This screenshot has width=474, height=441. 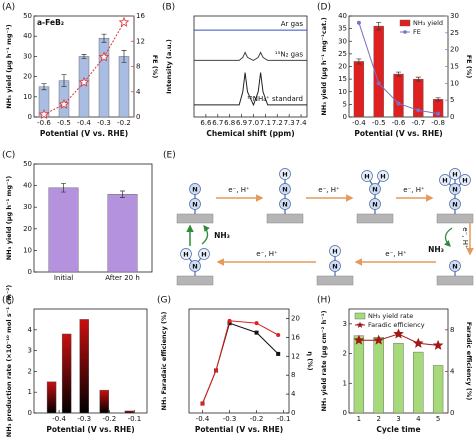 What do you see at coordinates (292, 24) in the screenshot?
I see `curve-label: Ar gas` at bounding box center [292, 24].